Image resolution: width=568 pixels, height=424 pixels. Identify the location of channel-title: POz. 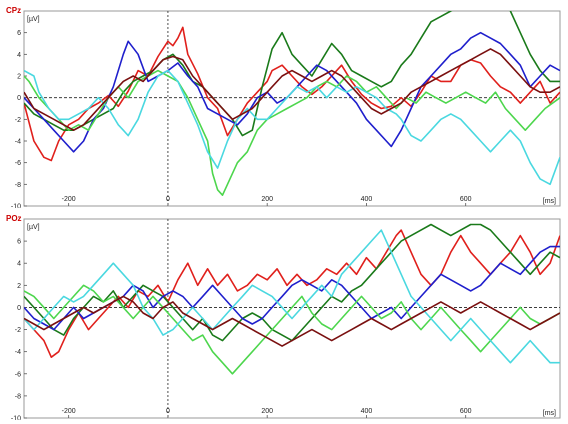
(14, 218).